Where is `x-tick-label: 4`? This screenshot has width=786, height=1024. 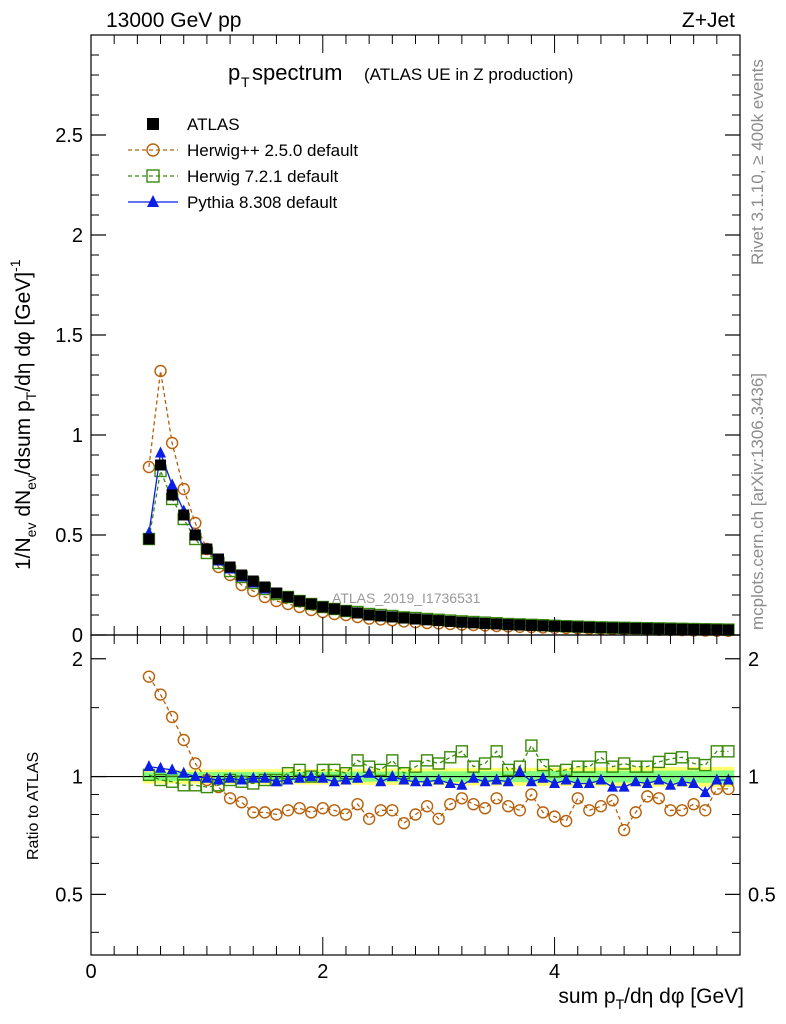
x-tick-label: 4 is located at coordinates (554, 972).